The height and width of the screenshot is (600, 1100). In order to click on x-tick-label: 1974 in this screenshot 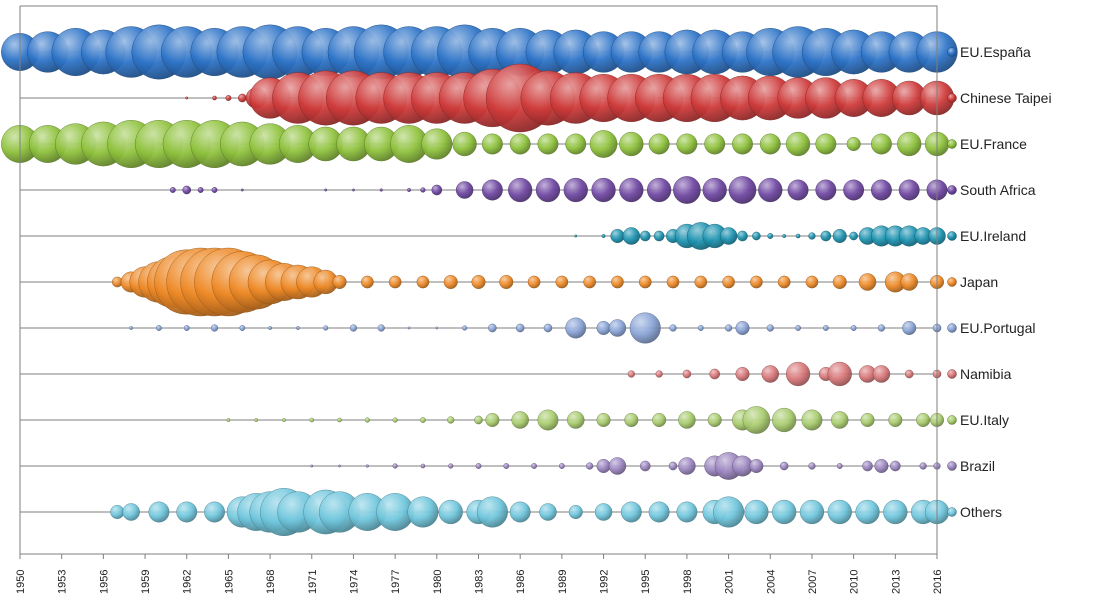, I will do `click(354, 582)`.